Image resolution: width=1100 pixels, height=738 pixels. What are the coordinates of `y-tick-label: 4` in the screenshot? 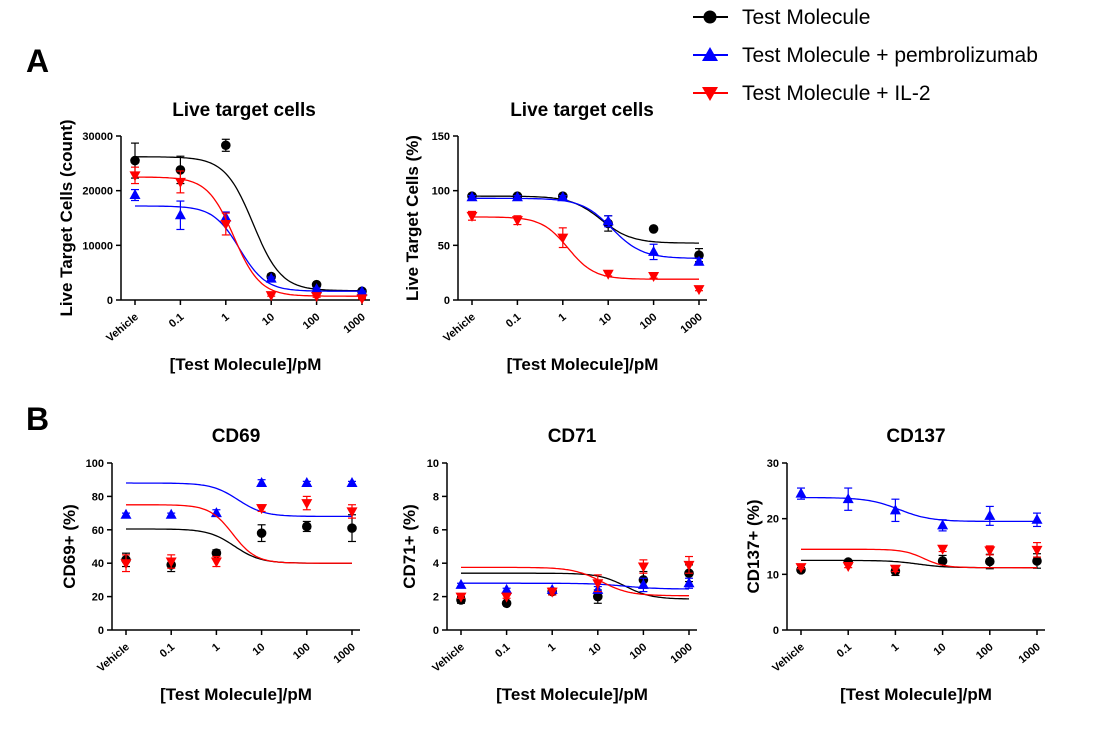 It's located at (436, 564).